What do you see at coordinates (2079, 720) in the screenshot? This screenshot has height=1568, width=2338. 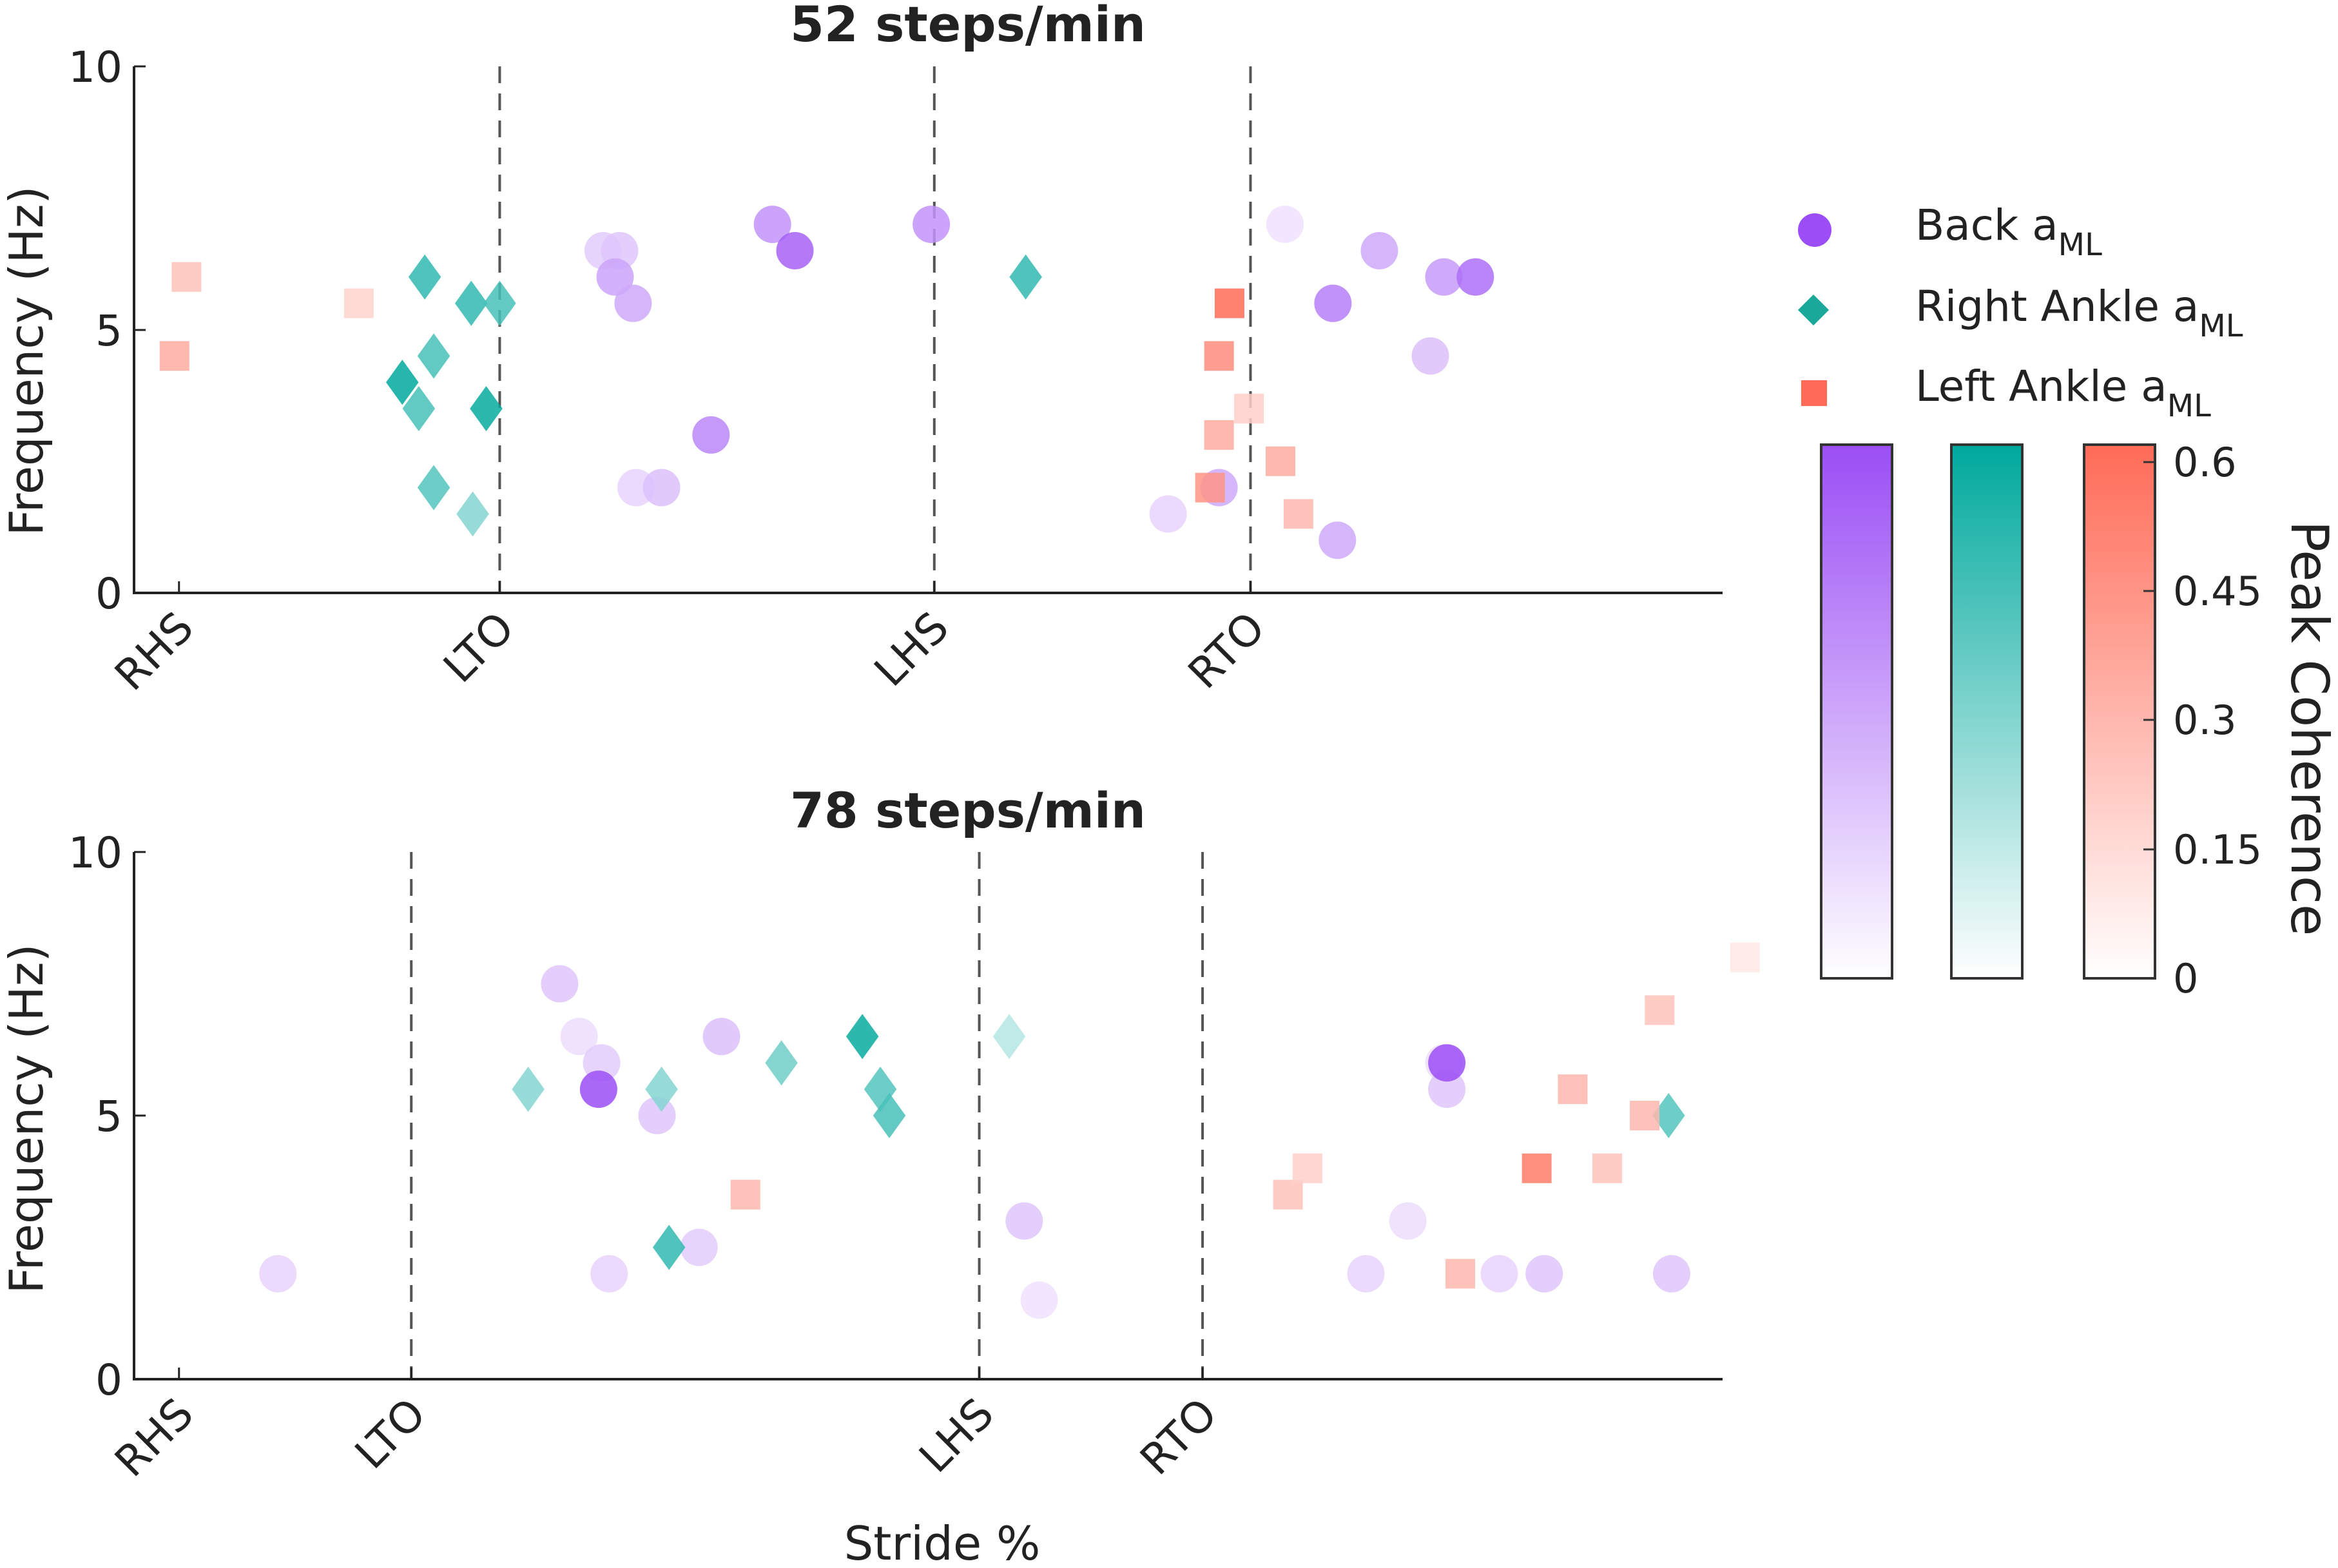 I see `colorbars: 0 0.15 0.3 0.45 0.6 Peak Coherence` at bounding box center [2079, 720].